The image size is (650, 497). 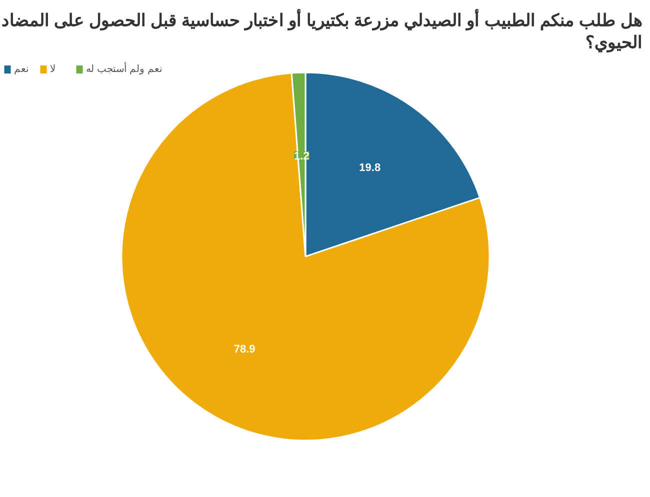 I want to click on data-label: 19.8, so click(x=370, y=168).